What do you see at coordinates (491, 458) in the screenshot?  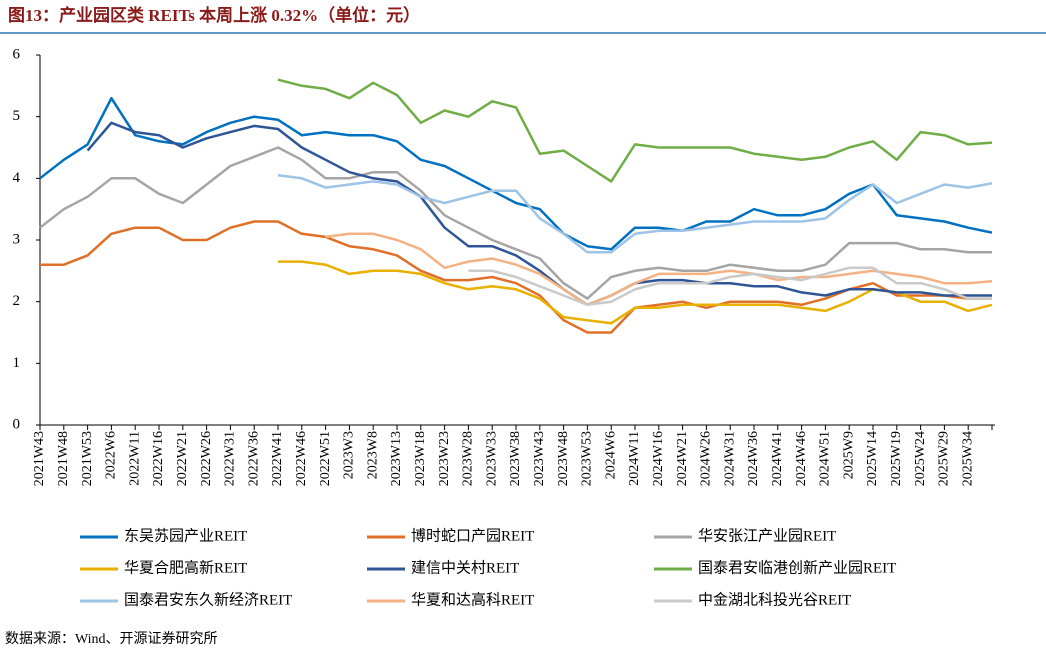 I see `x-tick-label: 2023W33` at bounding box center [491, 458].